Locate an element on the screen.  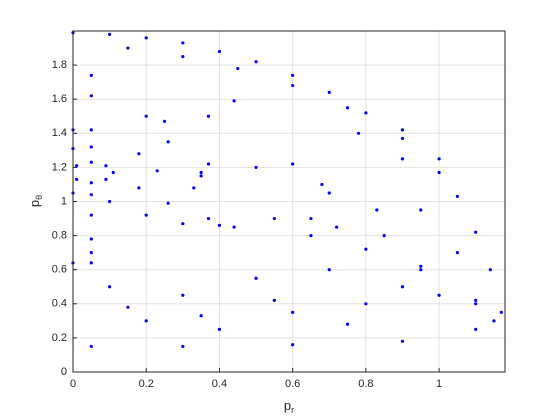
x-tick-label: 0.4 is located at coordinates (219, 384).